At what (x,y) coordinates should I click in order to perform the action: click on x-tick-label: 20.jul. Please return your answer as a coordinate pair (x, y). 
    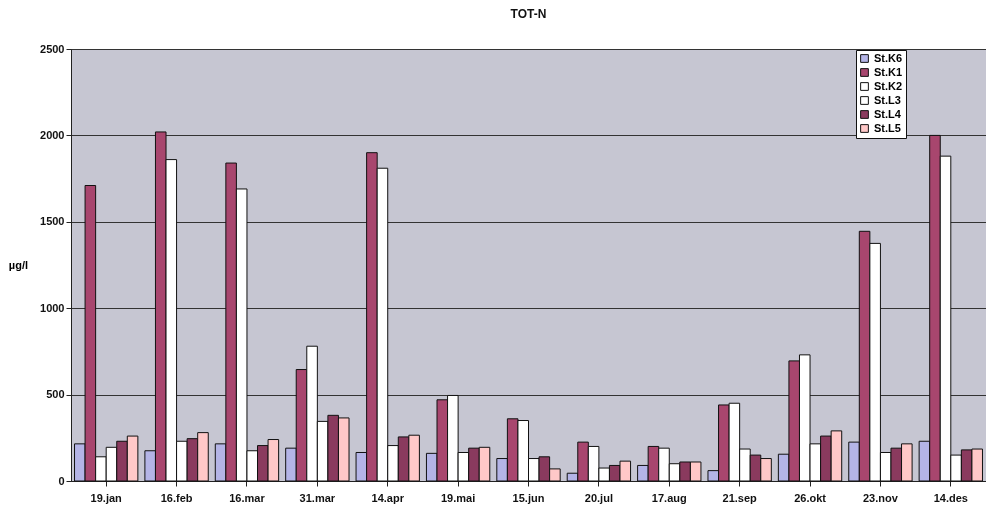
    Looking at the image, I should click on (598, 497).